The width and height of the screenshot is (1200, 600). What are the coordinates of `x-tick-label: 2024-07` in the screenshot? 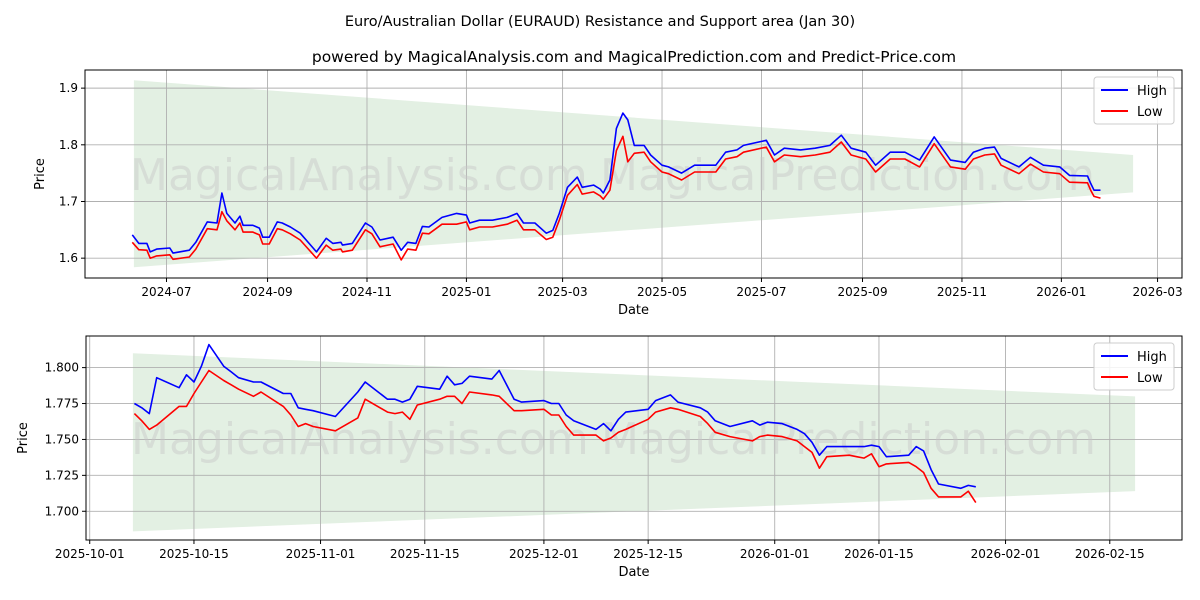 It's located at (166, 292).